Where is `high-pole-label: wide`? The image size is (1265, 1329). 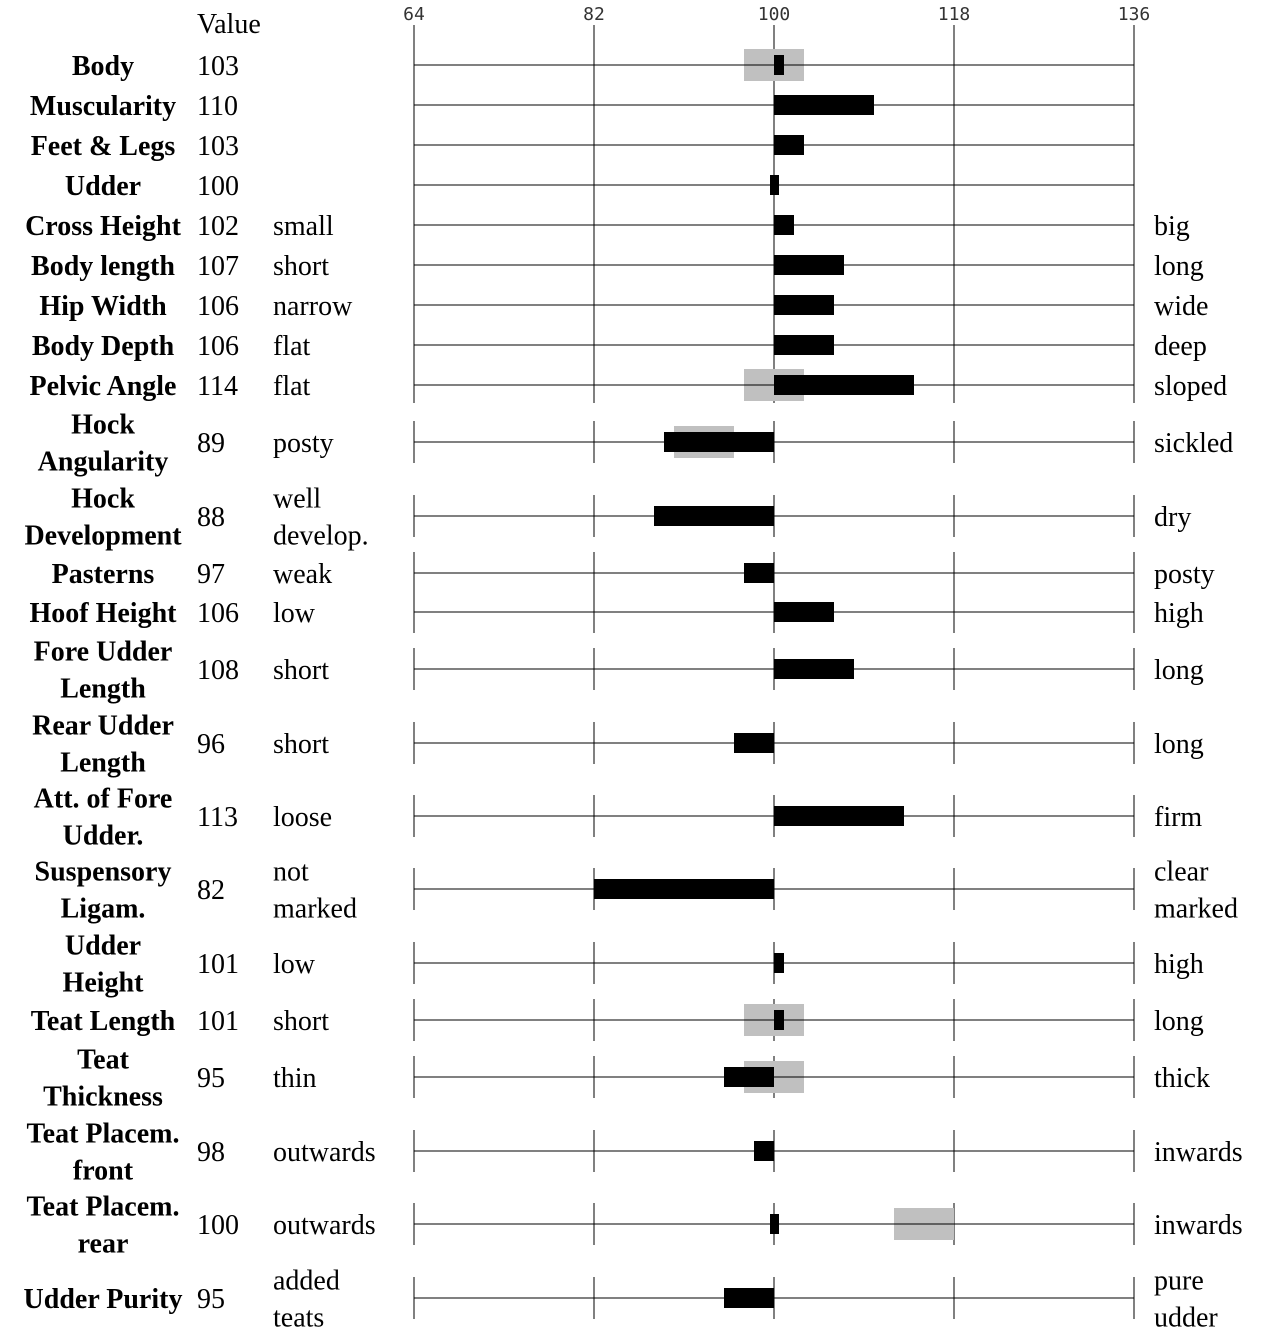 high-pole-label: wide is located at coordinates (1181, 306).